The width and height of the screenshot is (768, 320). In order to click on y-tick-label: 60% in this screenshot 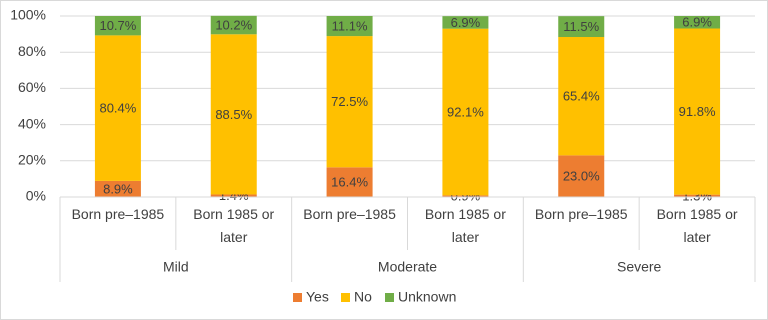, I will do `click(32, 87)`.